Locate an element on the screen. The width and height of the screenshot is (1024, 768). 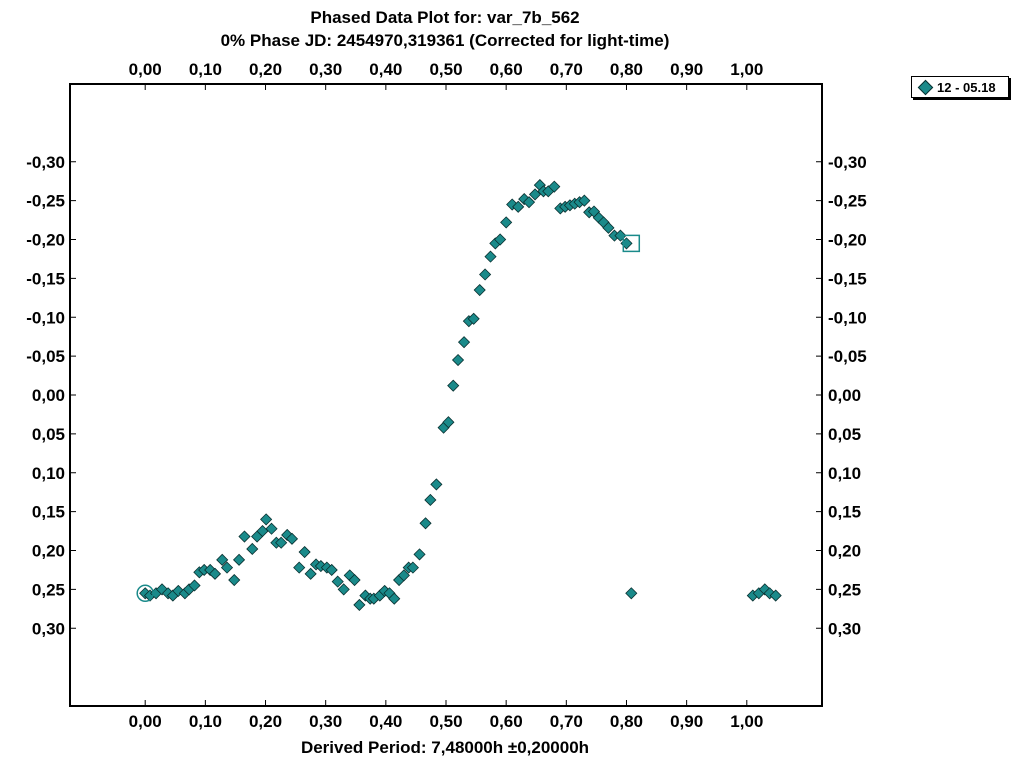
y-tick-label-left: 0,30 is located at coordinates (48, 628).